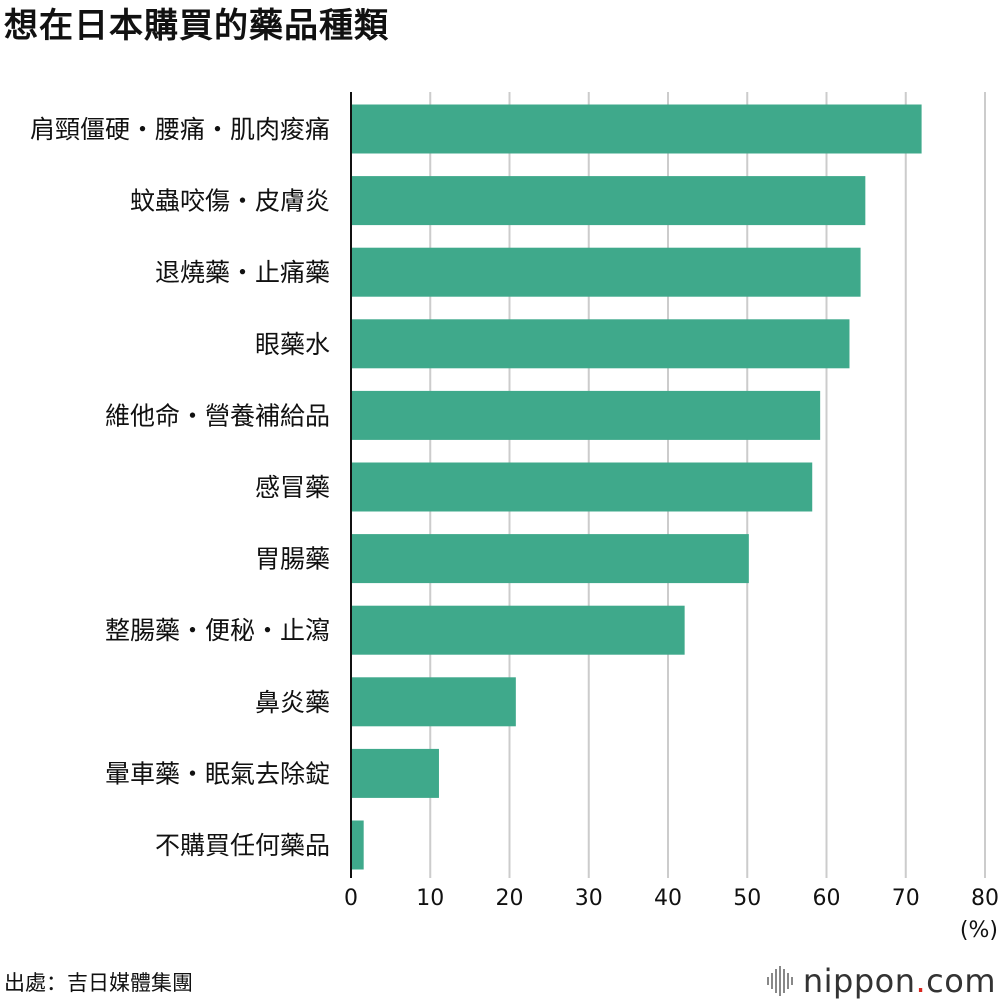  I want to click on sound-wave-icon, so click(780, 981).